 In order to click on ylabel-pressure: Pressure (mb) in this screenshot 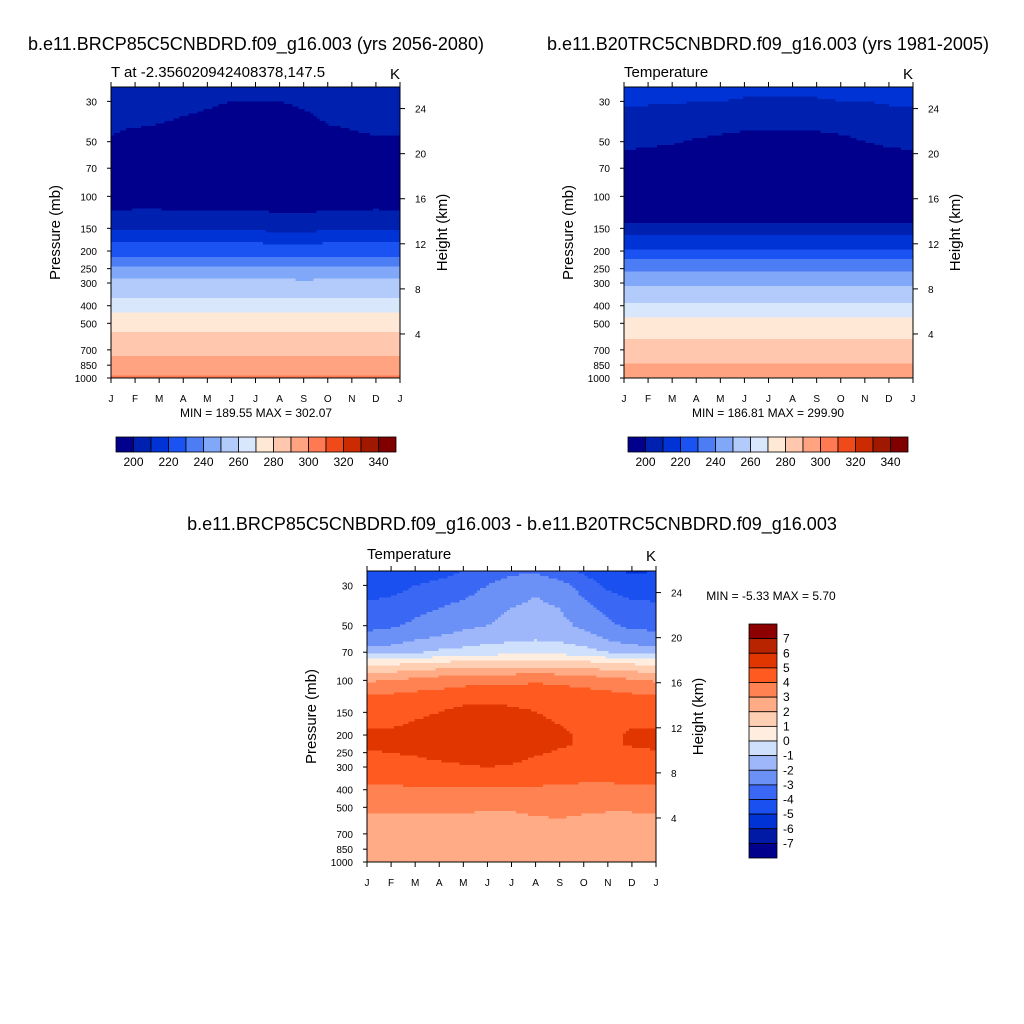, I will do `click(311, 716)`.